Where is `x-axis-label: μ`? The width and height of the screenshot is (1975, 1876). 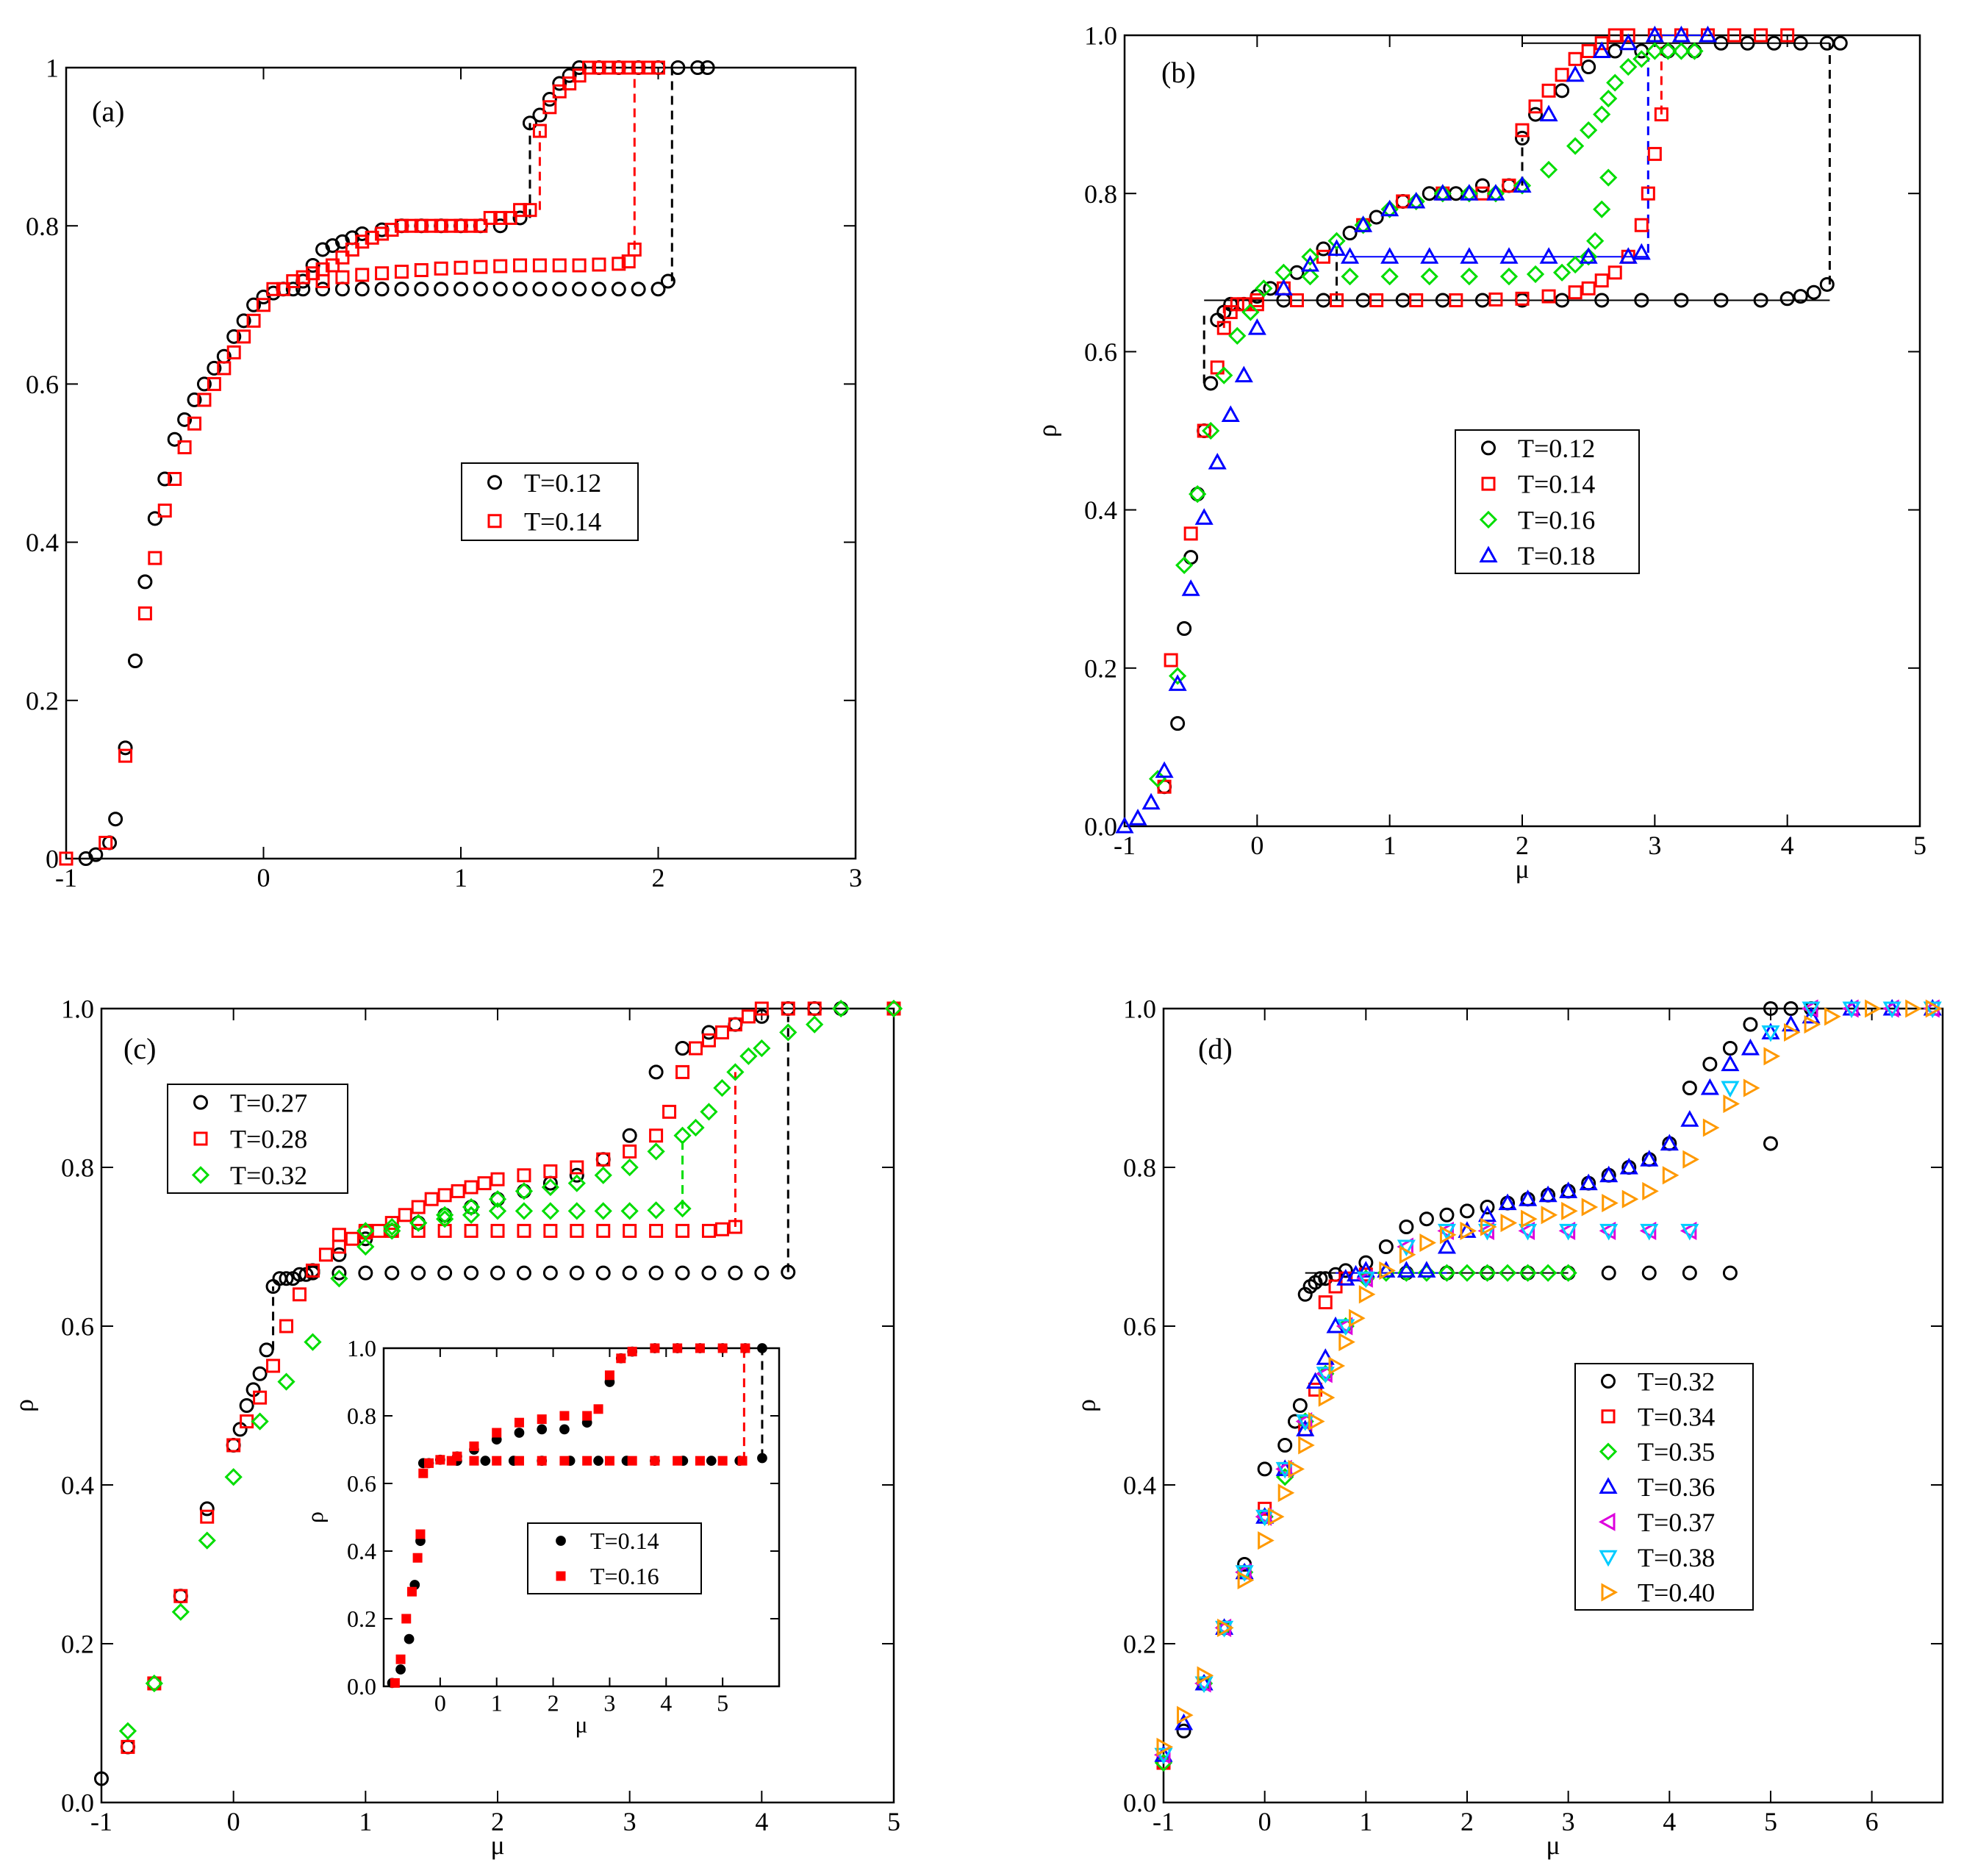
x-axis-label: μ is located at coordinates (1522, 869).